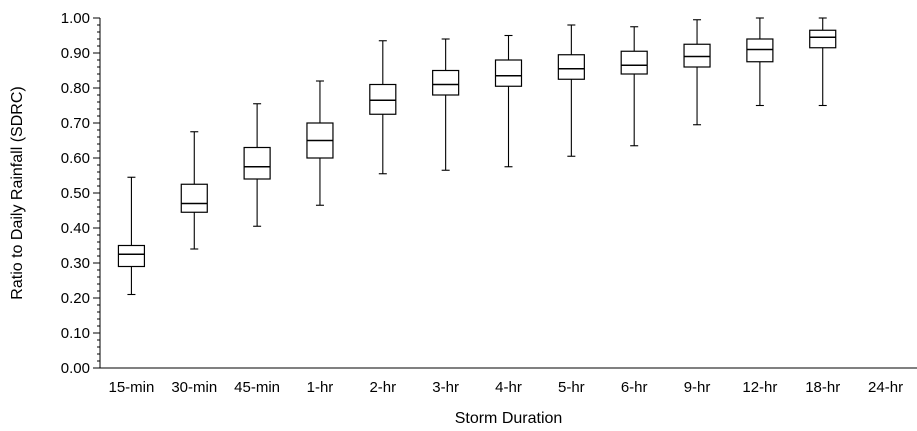 Image resolution: width=917 pixels, height=431 pixels. Describe the element at coordinates (885, 387) in the screenshot. I see `x-tick-label: 24-hr` at that location.